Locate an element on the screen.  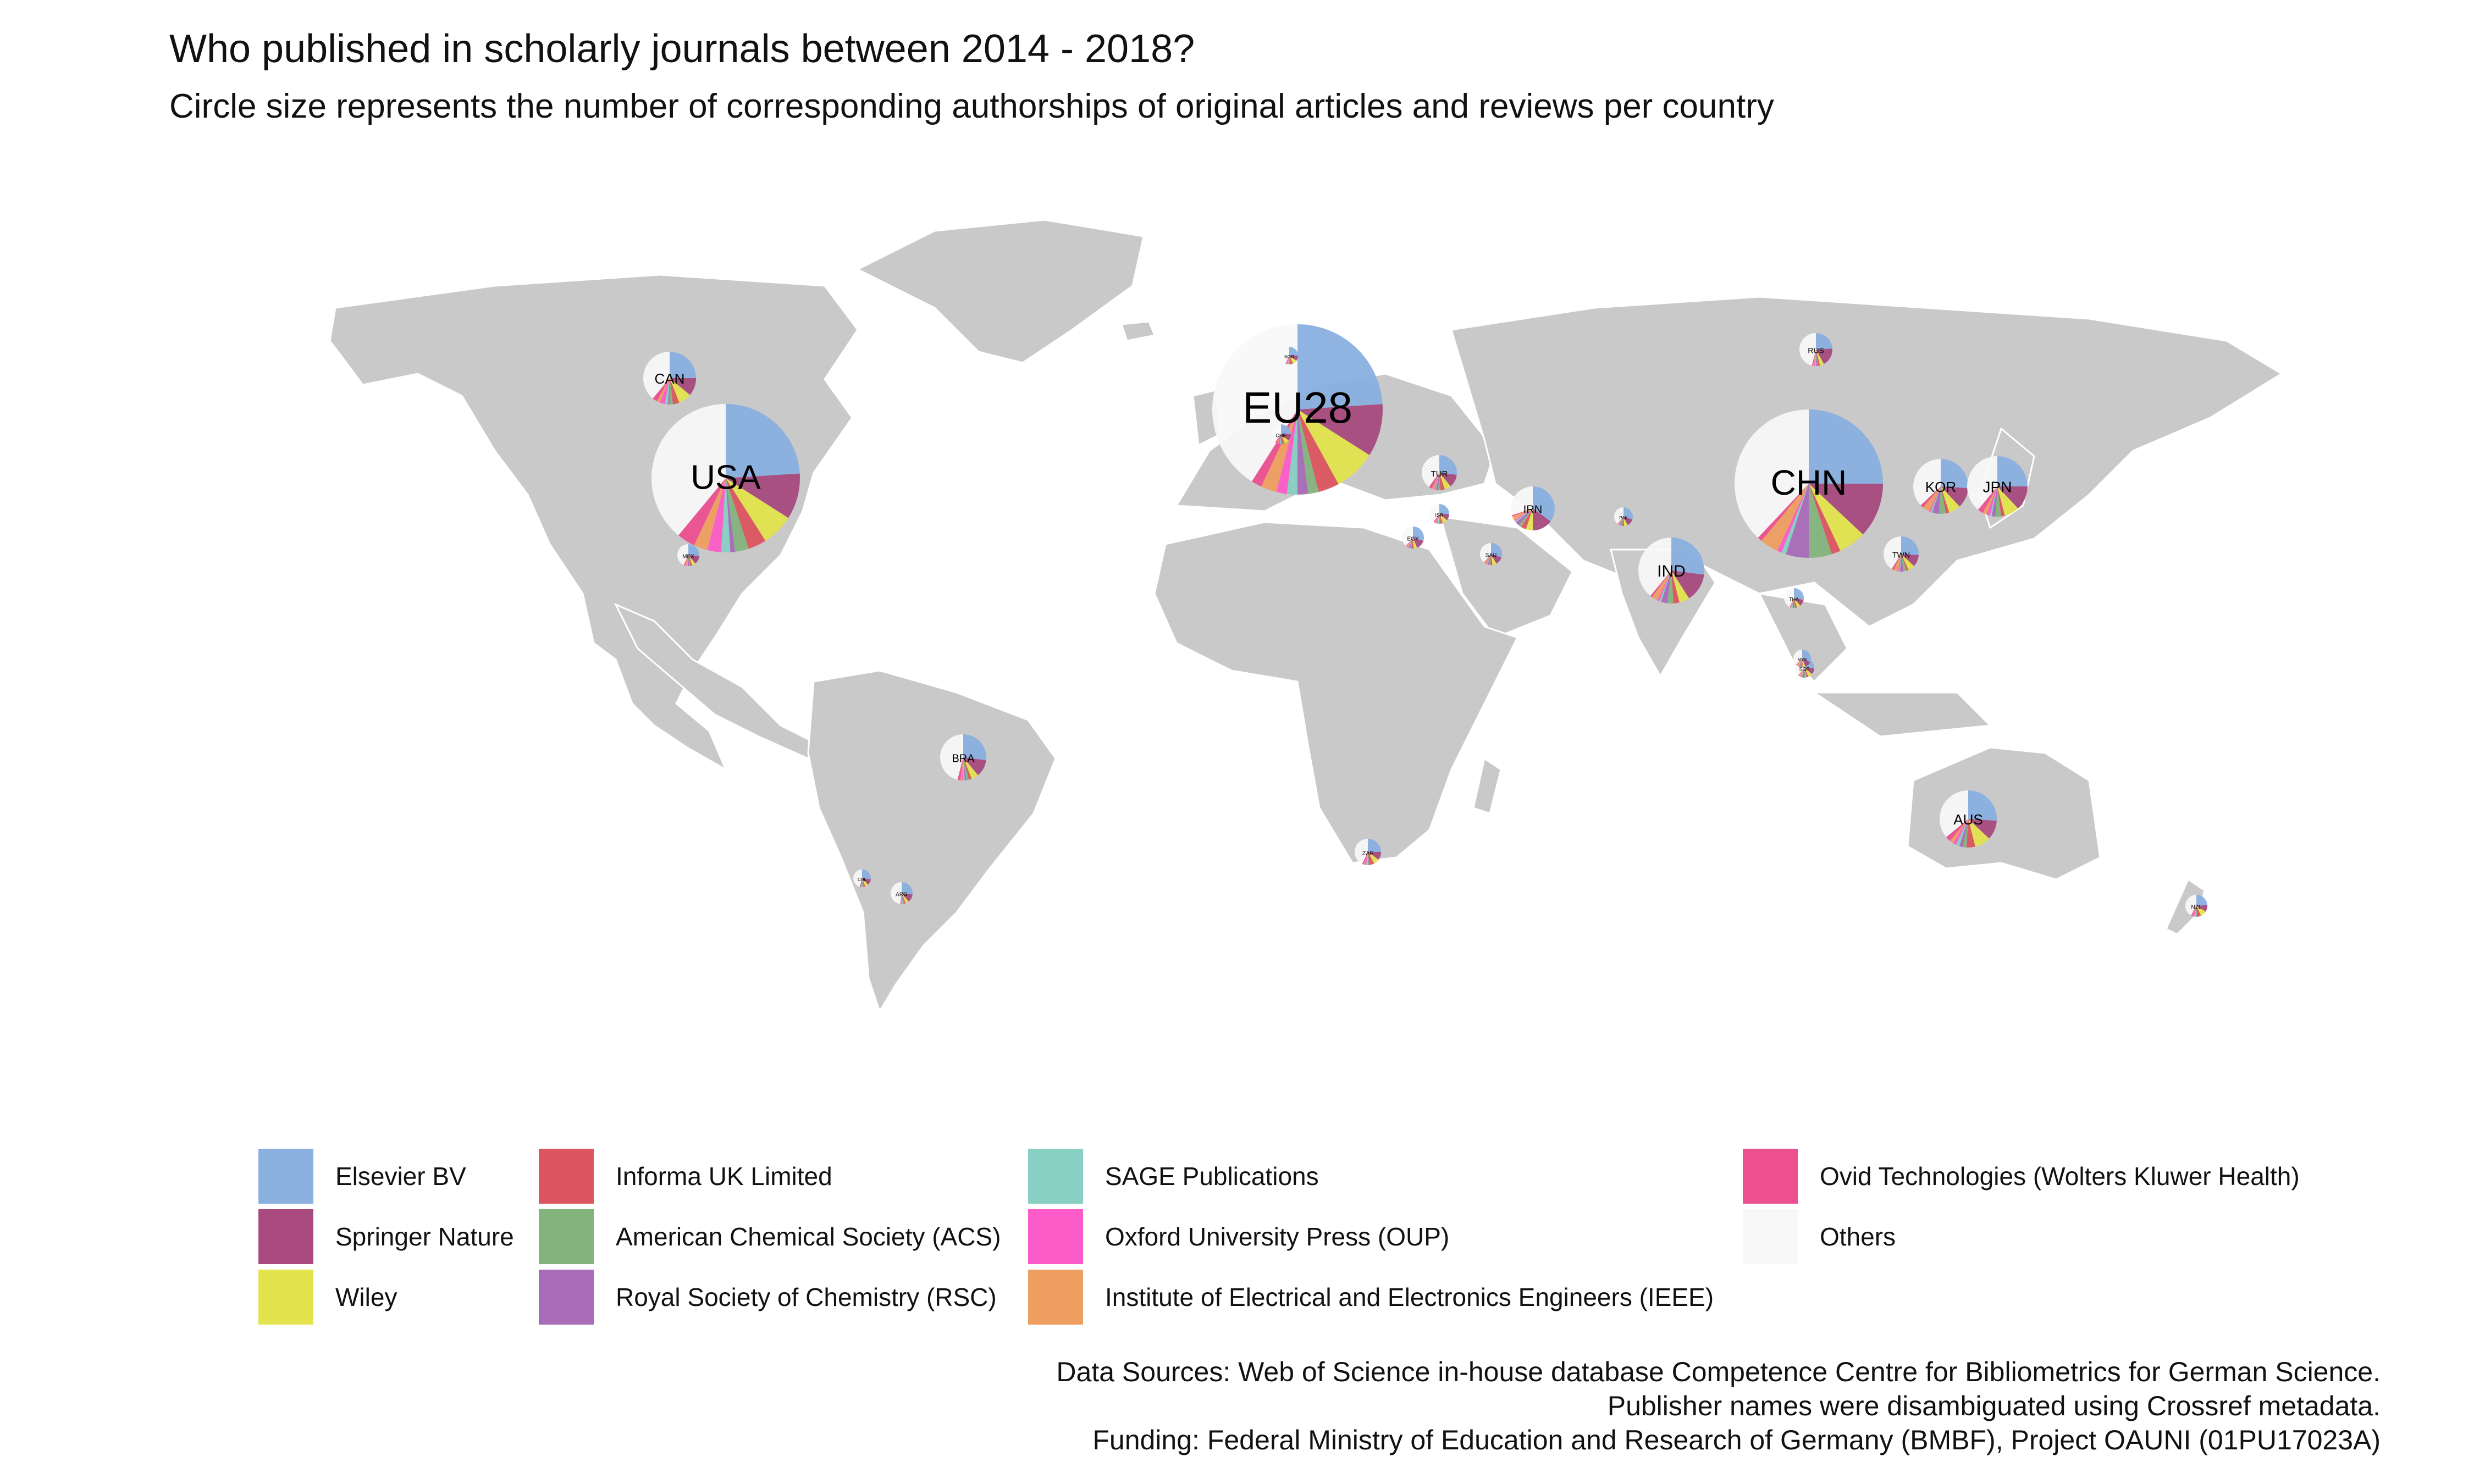
pie-label: CHL is located at coordinates (862, 879).